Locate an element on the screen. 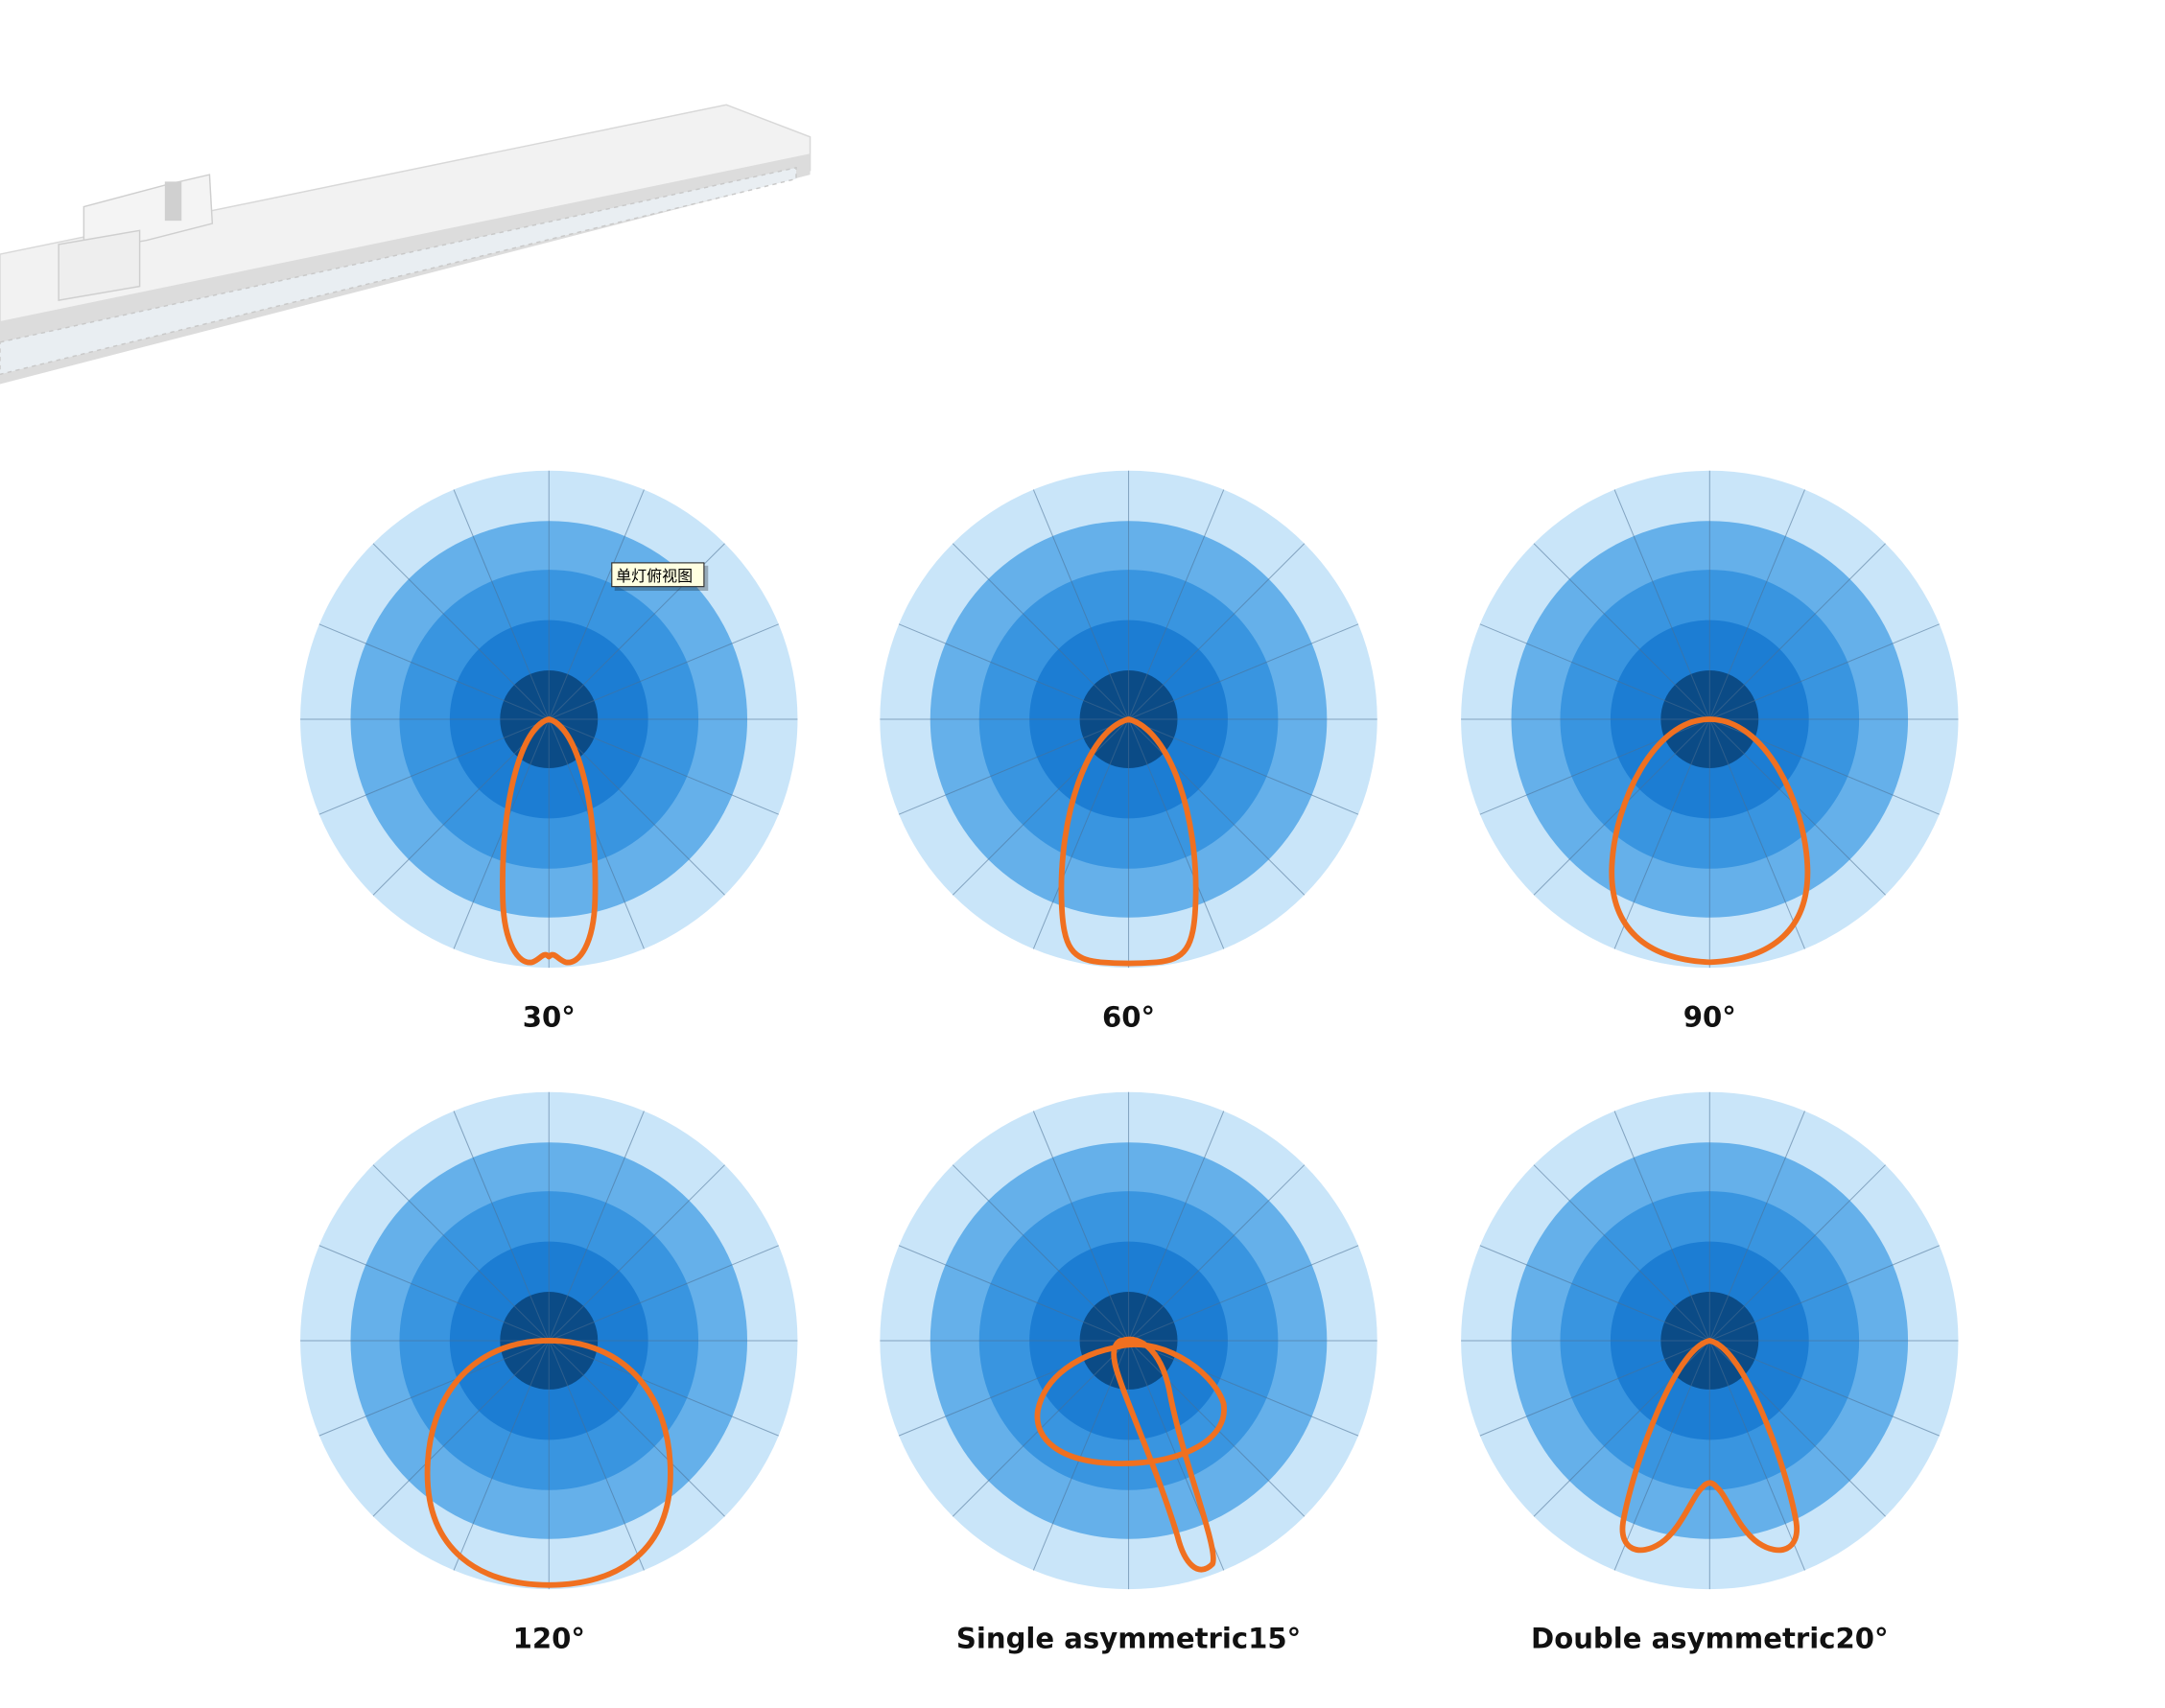 The height and width of the screenshot is (1708, 2165). luminaire-image is located at coordinates (406, 245).